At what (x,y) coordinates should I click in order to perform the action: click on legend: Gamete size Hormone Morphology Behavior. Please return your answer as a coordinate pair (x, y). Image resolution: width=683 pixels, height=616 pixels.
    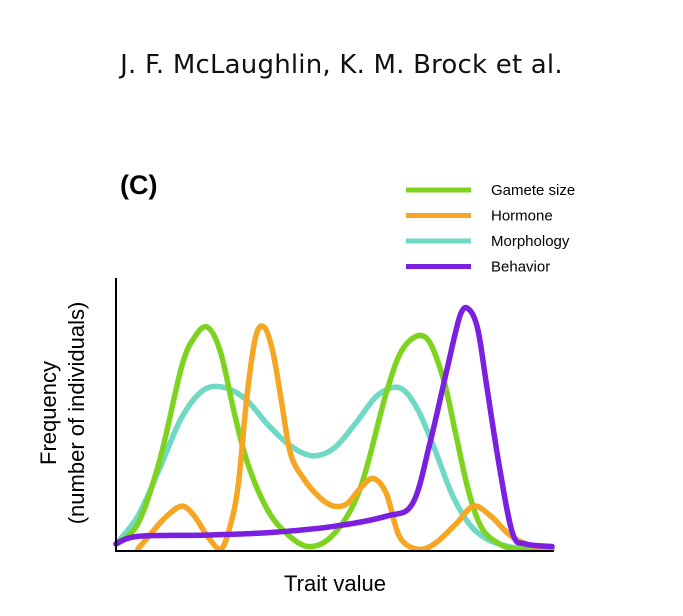
    Looking at the image, I should click on (490, 229).